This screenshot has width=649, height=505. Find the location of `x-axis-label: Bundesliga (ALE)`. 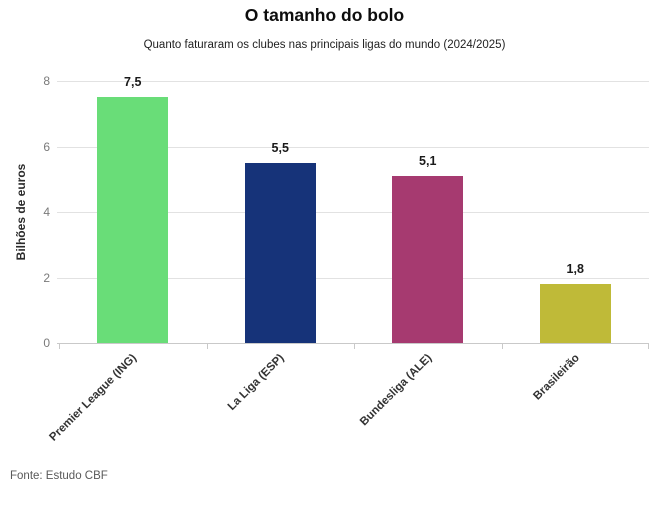

x-axis-label: Bundesliga (ALE) is located at coordinates (396, 390).